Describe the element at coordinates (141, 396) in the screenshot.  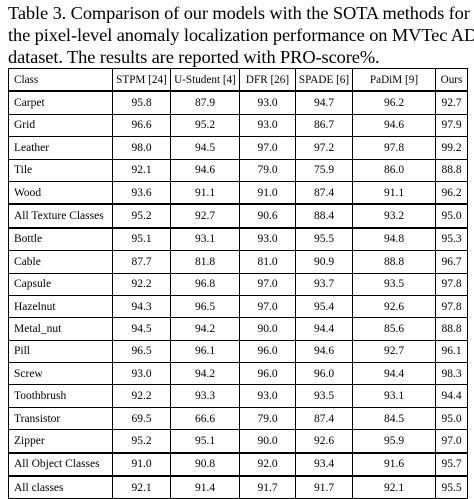
I see `score-cell: 92.2` at that location.